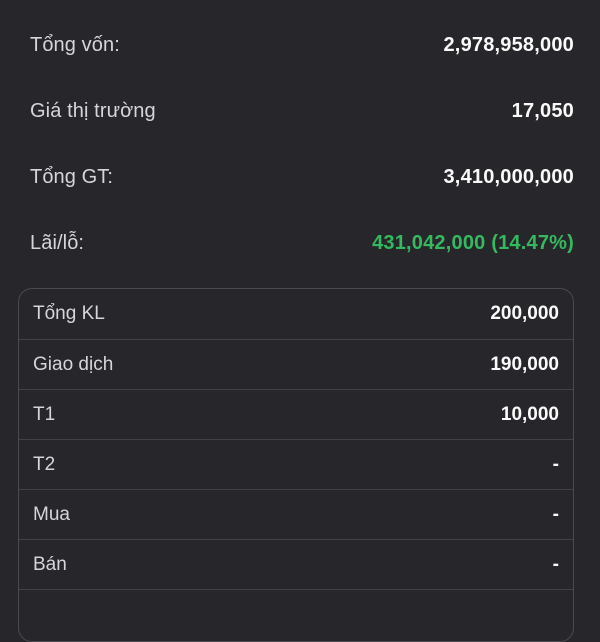  Describe the element at coordinates (93, 110) in the screenshot. I see `market-price-label: Giá thị trường` at that location.